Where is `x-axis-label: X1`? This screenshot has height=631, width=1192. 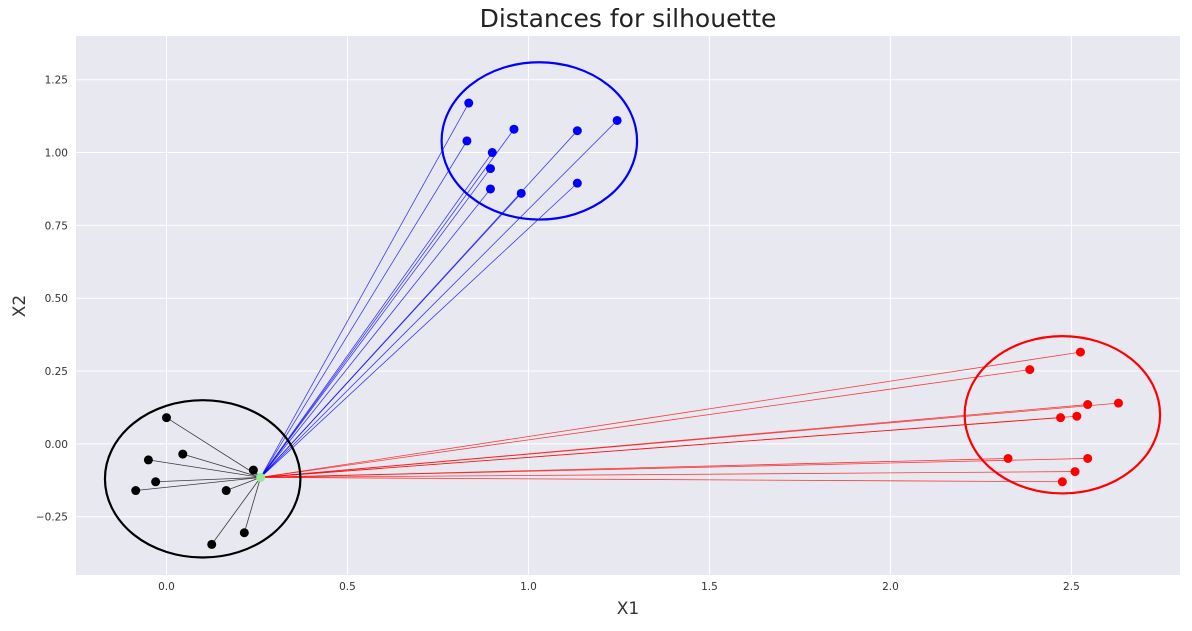 x-axis-label: X1 is located at coordinates (628, 609).